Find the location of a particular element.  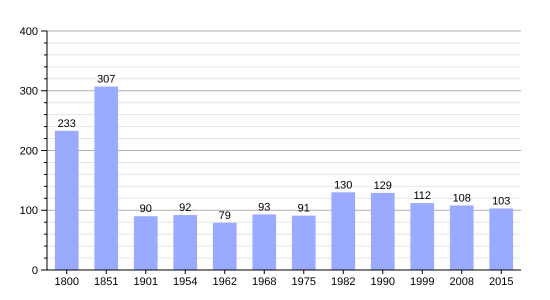

y-tick-label: 100 is located at coordinates (29, 211).